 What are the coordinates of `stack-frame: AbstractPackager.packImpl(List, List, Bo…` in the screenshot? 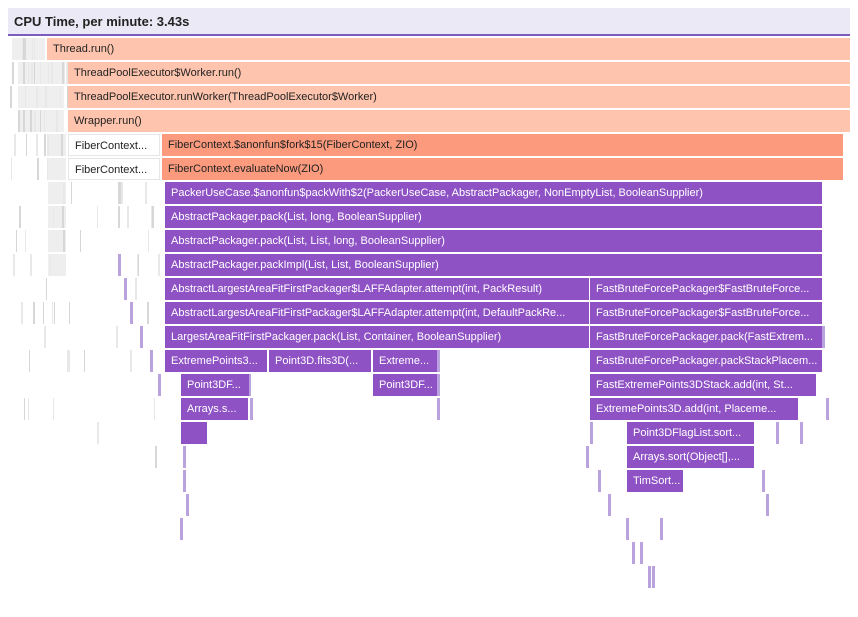 It's located at (493, 265).